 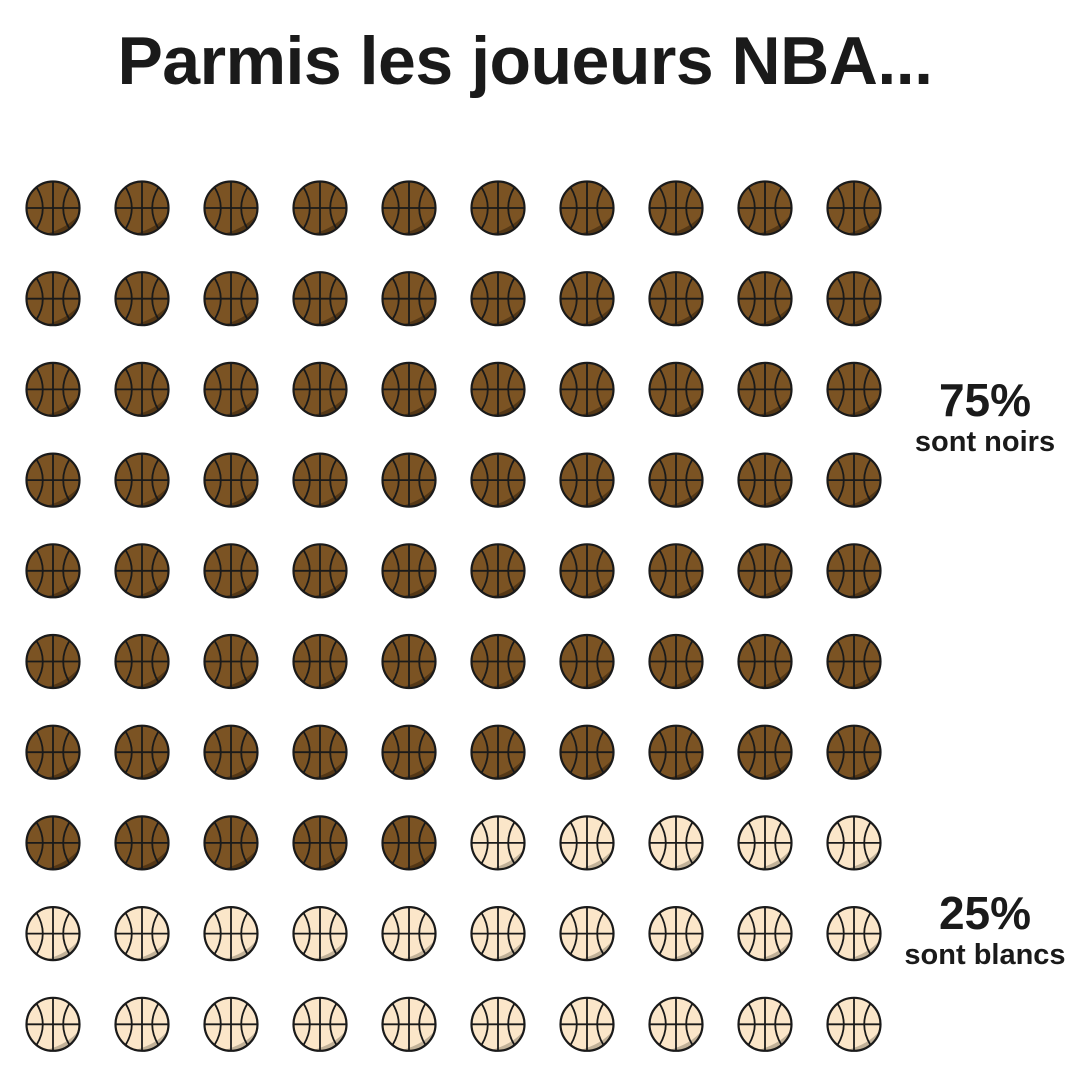 What do you see at coordinates (985, 442) in the screenshot?
I see `label-black-text: sont noirs` at bounding box center [985, 442].